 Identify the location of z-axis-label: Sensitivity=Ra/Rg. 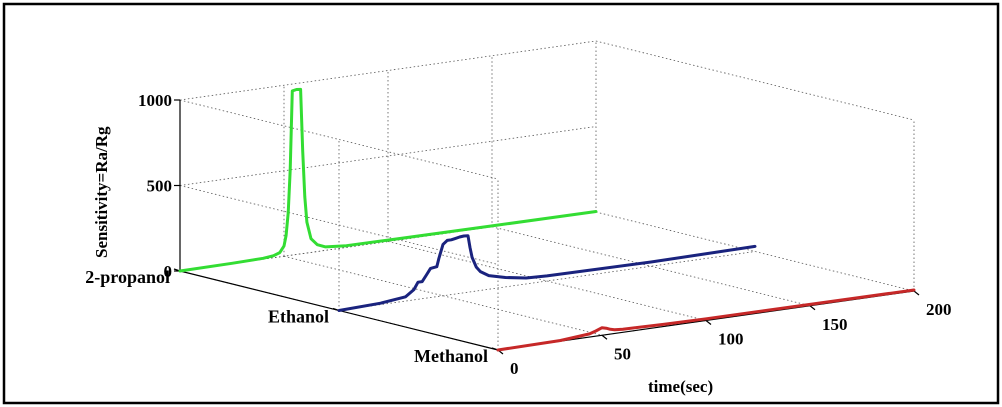
(101, 192).